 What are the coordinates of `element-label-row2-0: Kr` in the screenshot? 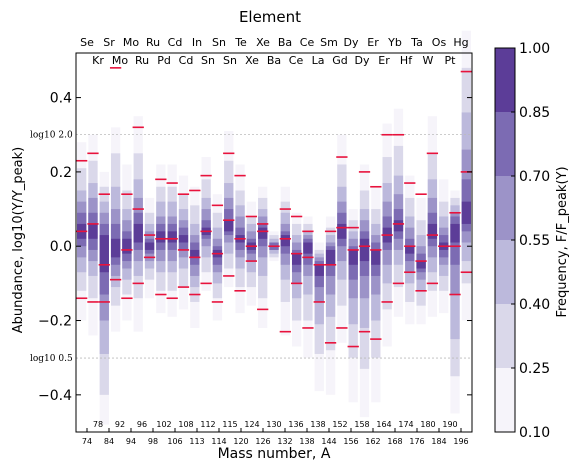 It's located at (98, 60).